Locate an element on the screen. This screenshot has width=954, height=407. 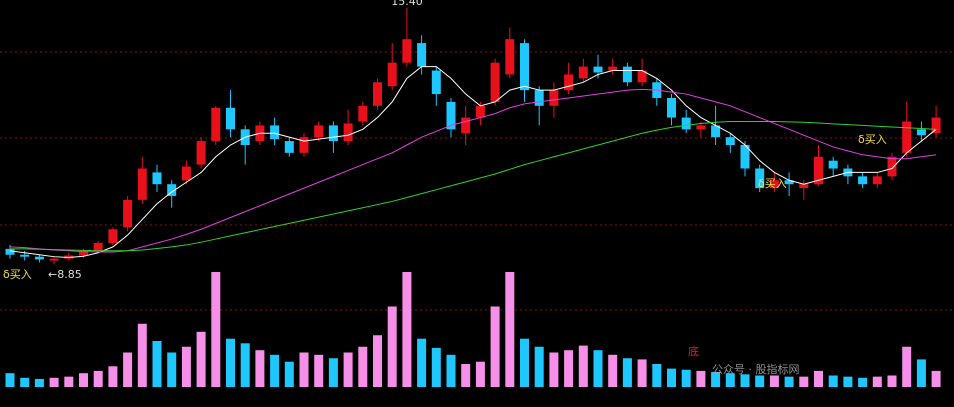
max-label: 15.40 is located at coordinates (407, 4).